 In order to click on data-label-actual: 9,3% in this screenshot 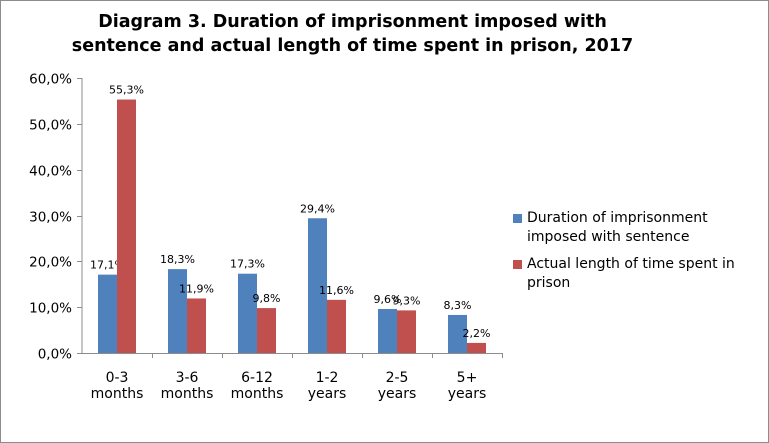, I will do `click(407, 300)`.